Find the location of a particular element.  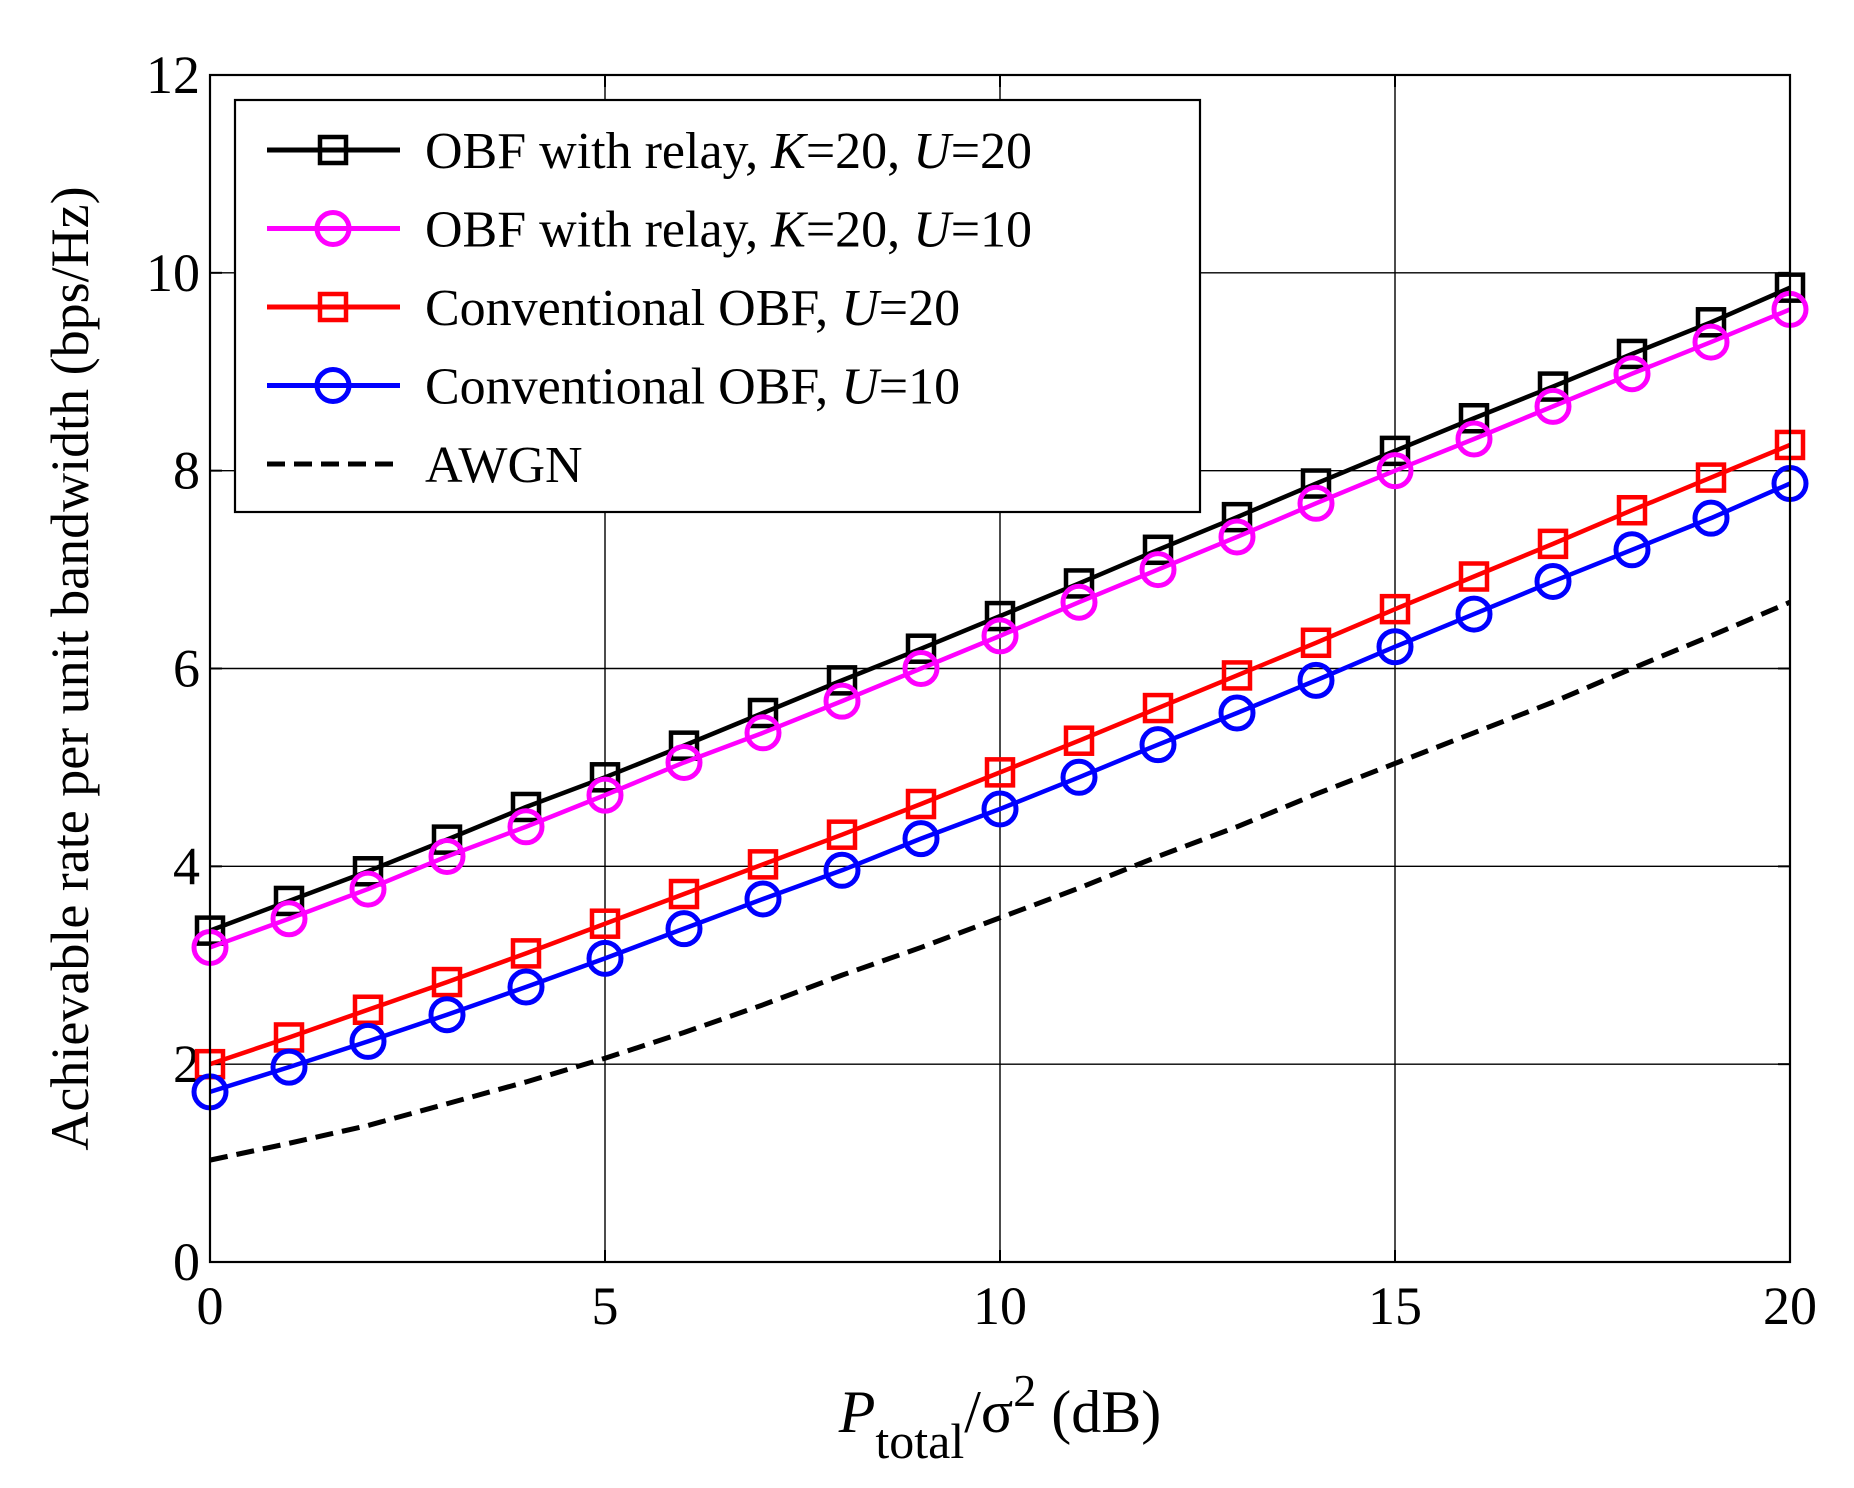

y-tick-label: 12 is located at coordinates (173, 75).